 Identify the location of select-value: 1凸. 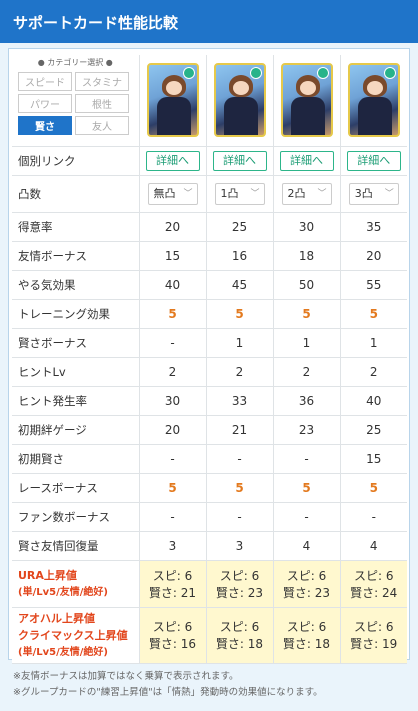
(229, 193).